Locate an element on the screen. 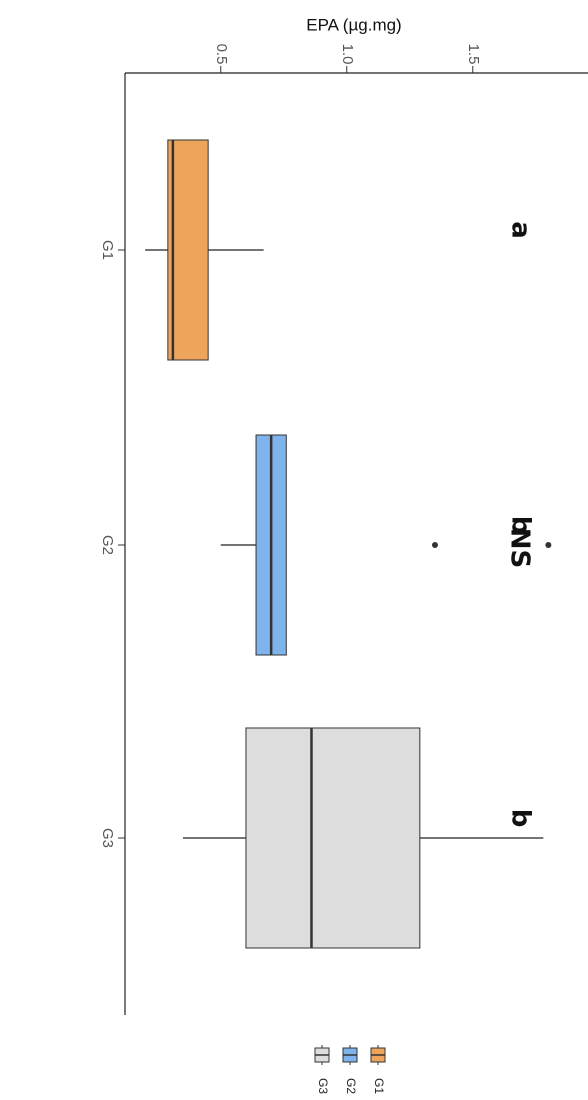 This screenshot has width=588, height=1100. category-tick-label: G2 is located at coordinates (107, 545).